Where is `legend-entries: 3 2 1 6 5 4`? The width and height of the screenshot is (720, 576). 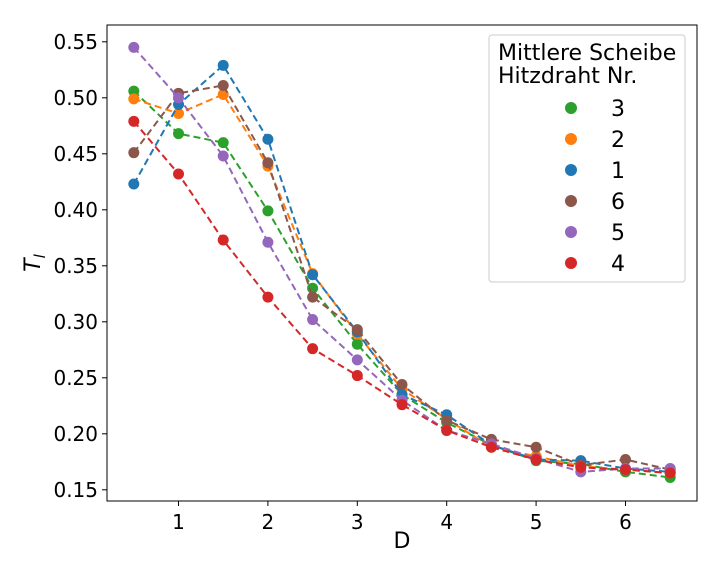
legend-entries: 3 2 1 6 5 4 is located at coordinates (595, 187).